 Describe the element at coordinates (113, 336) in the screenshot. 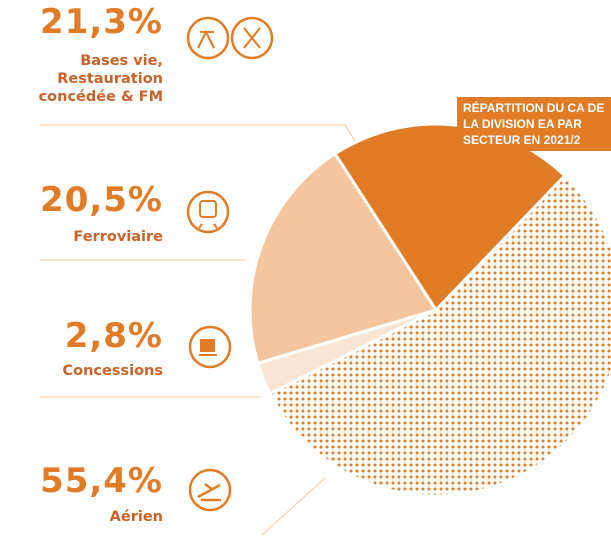

I see `value-label: 2,8%` at that location.